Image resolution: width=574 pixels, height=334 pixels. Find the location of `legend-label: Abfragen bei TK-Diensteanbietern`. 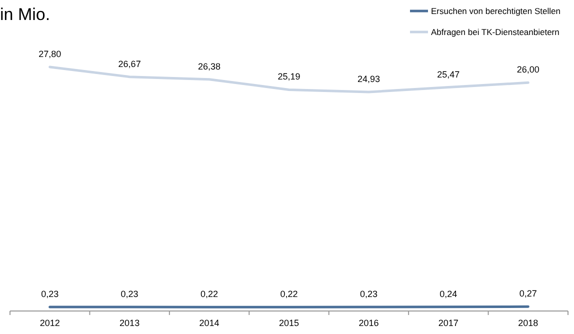

legend-label: Abfragen bei TK-Diensteanbietern is located at coordinates (495, 32).